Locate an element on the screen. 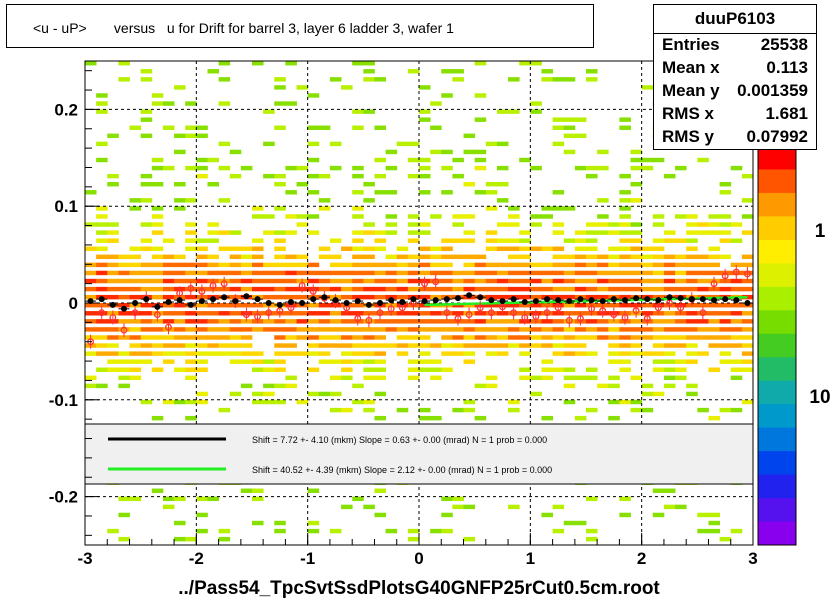 The height and width of the screenshot is (606, 838). profile-points is located at coordinates (419, 307).